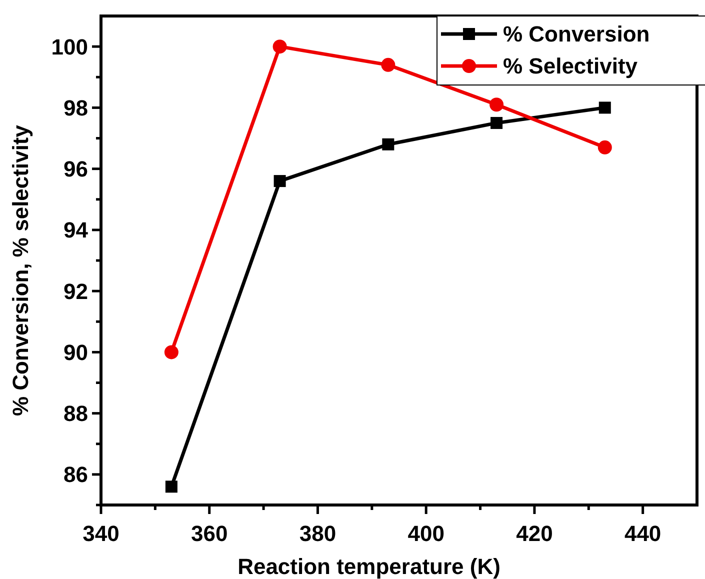 The height and width of the screenshot is (579, 705). Describe the element at coordinates (69, 47) in the screenshot. I see `y-tick-label: 100` at that location.